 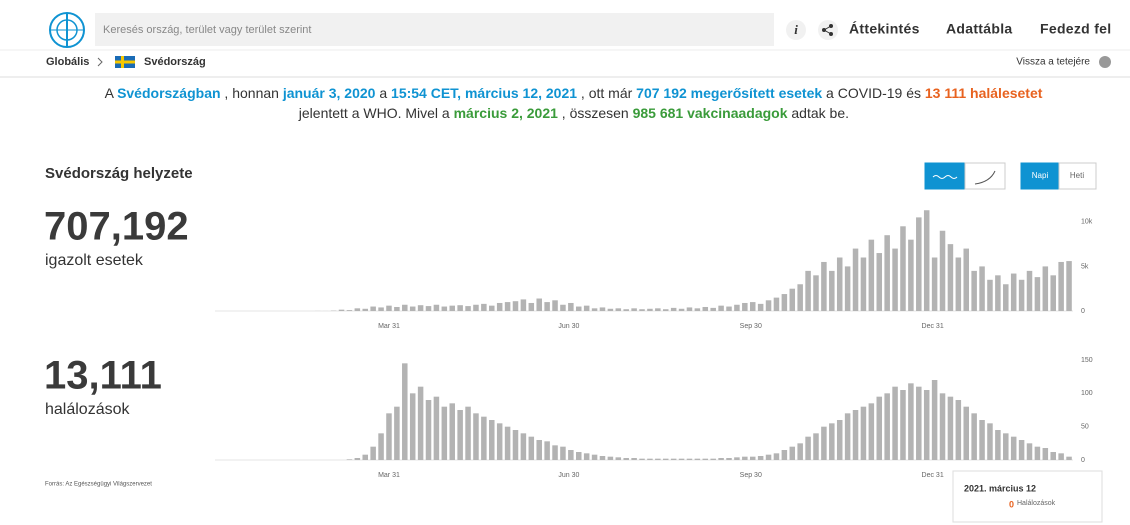 I want to click on nav-item: Adattábla, so click(x=979, y=29).